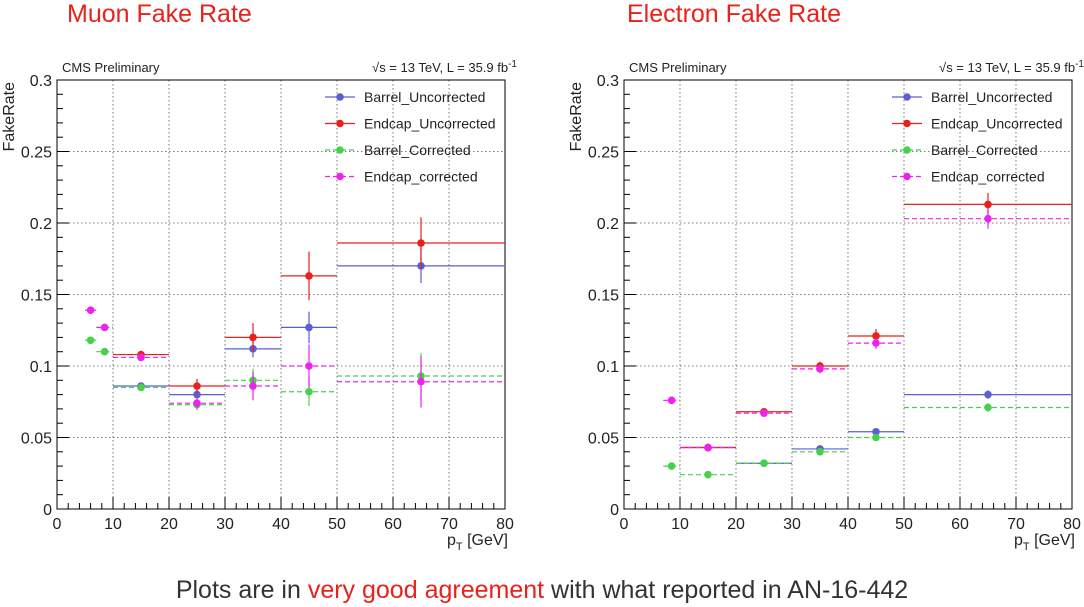 The width and height of the screenshot is (1084, 607). Describe the element at coordinates (36, 439) in the screenshot. I see `y-tick-label-1: 0.05` at that location.